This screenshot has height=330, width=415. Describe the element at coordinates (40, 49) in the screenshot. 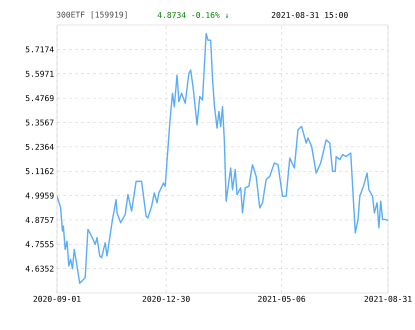

I see `y-tick-label: 5.7174` at that location.